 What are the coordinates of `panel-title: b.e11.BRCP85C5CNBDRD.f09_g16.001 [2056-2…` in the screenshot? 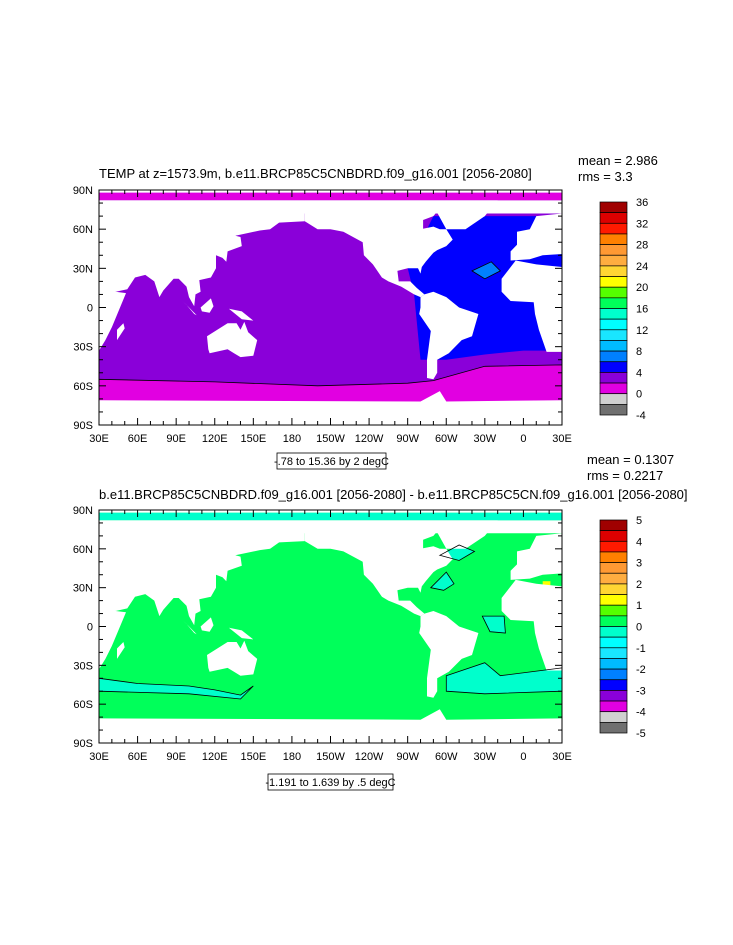 It's located at (393, 494).